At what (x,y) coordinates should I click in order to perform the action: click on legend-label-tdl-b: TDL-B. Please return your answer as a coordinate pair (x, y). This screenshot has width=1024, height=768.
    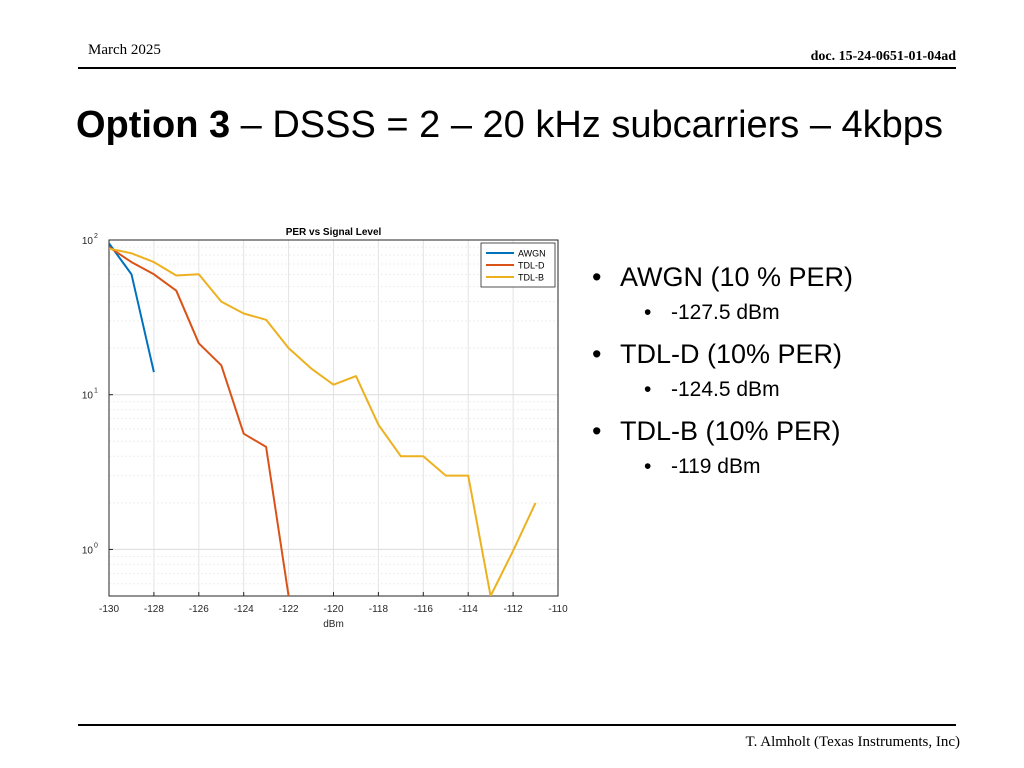
    Looking at the image, I should click on (531, 278).